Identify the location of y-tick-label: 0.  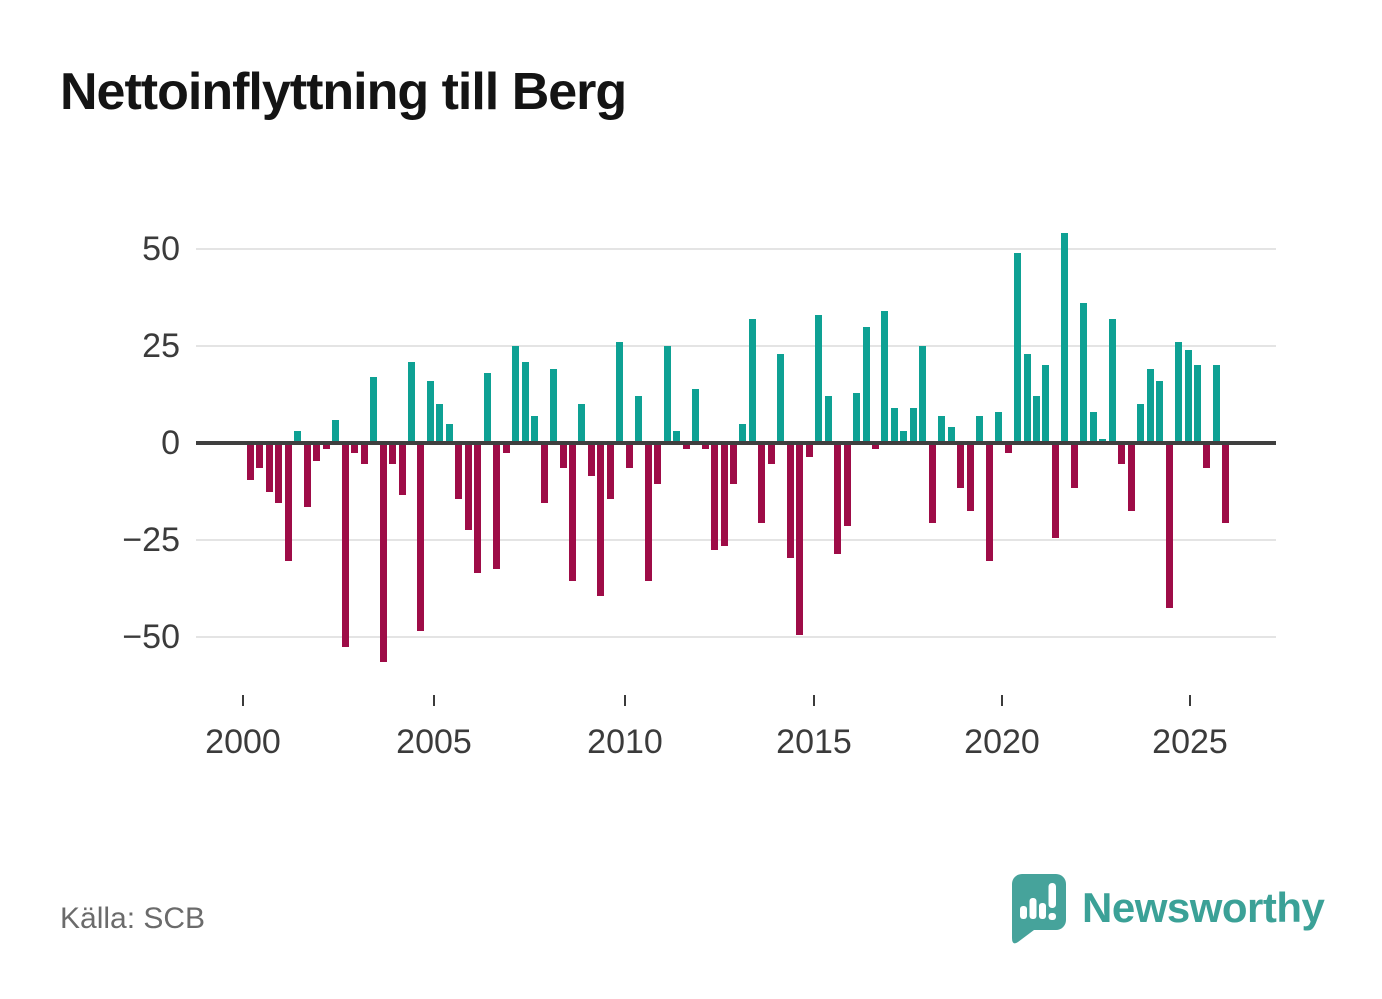
(170, 443).